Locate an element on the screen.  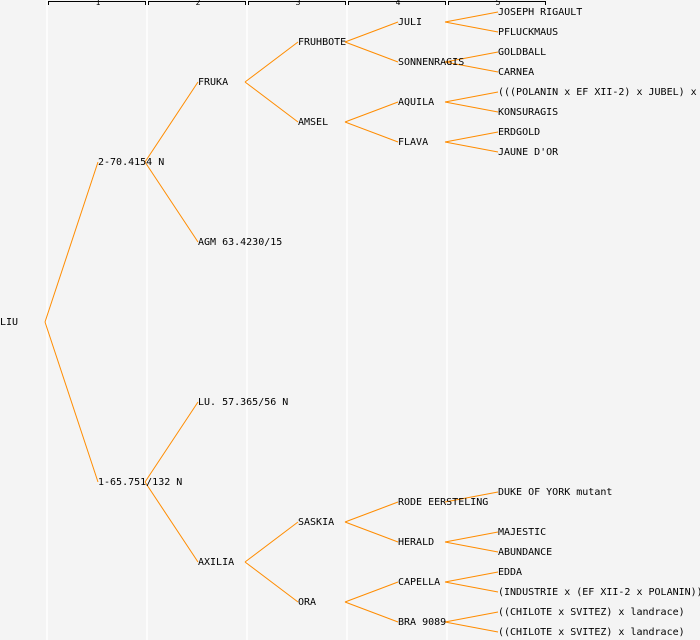
generation-number: 3 is located at coordinates (298, 3).